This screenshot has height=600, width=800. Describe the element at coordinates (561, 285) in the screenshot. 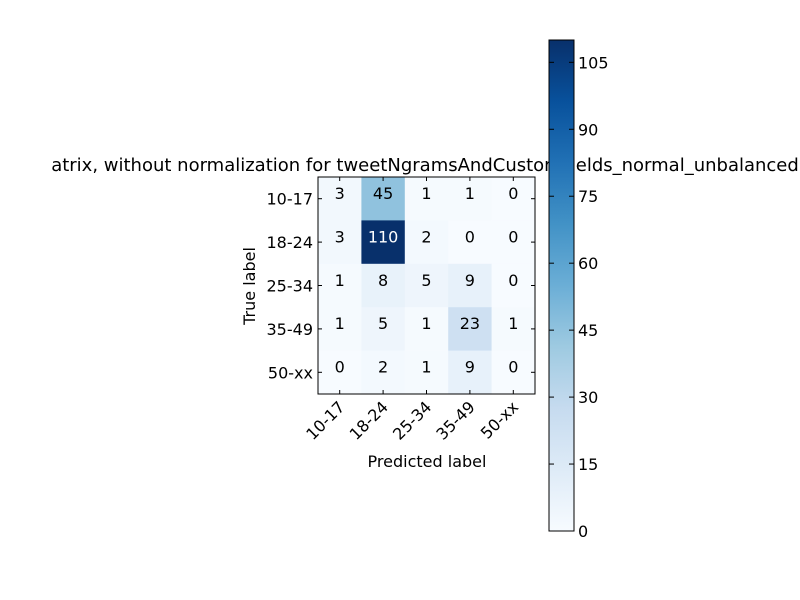

I see `colorbar` at that location.